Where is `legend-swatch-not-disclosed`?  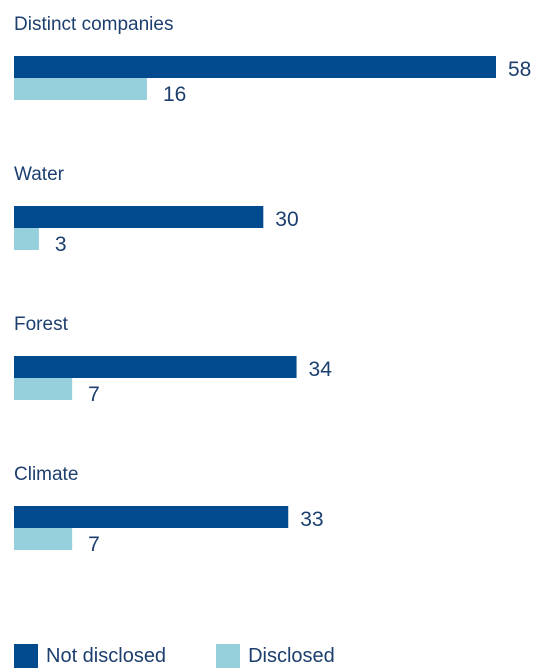
legend-swatch-not-disclosed is located at coordinates (26, 656).